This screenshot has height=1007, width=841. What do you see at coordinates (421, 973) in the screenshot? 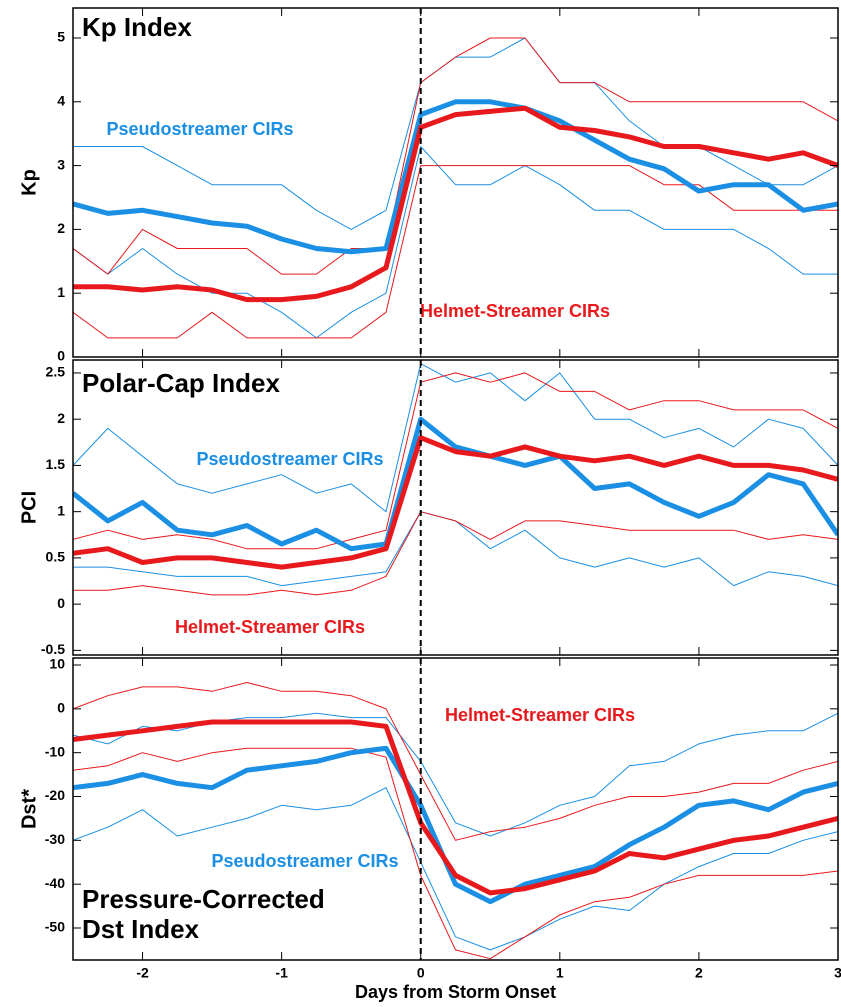
I see `x-tick-label: 0` at bounding box center [421, 973].